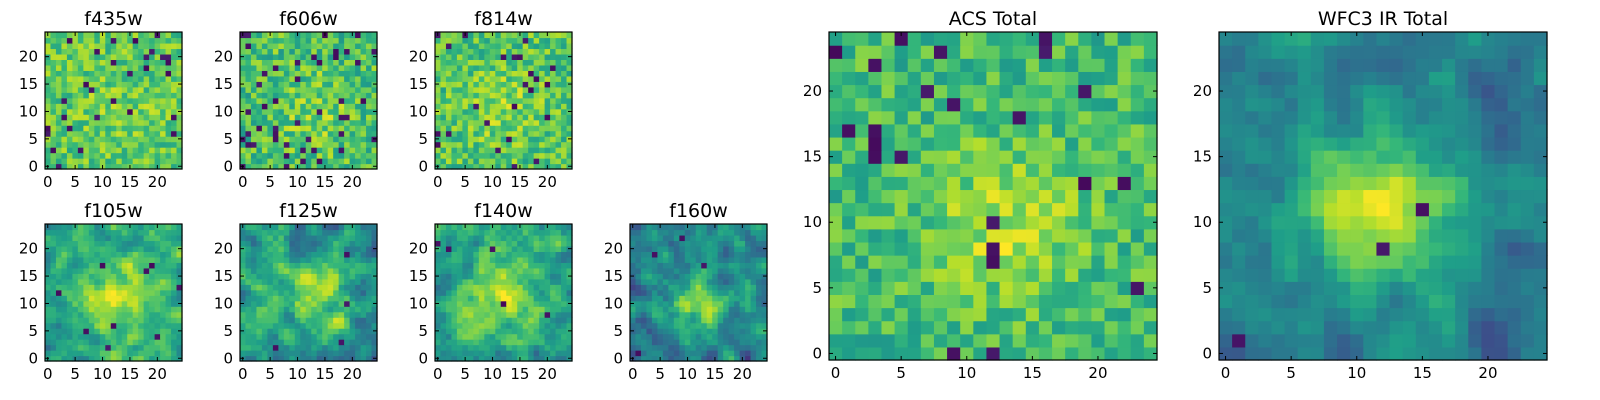 The width and height of the screenshot is (1600, 400). Describe the element at coordinates (228, 139) in the screenshot. I see `y-tick-label: 5` at that location.